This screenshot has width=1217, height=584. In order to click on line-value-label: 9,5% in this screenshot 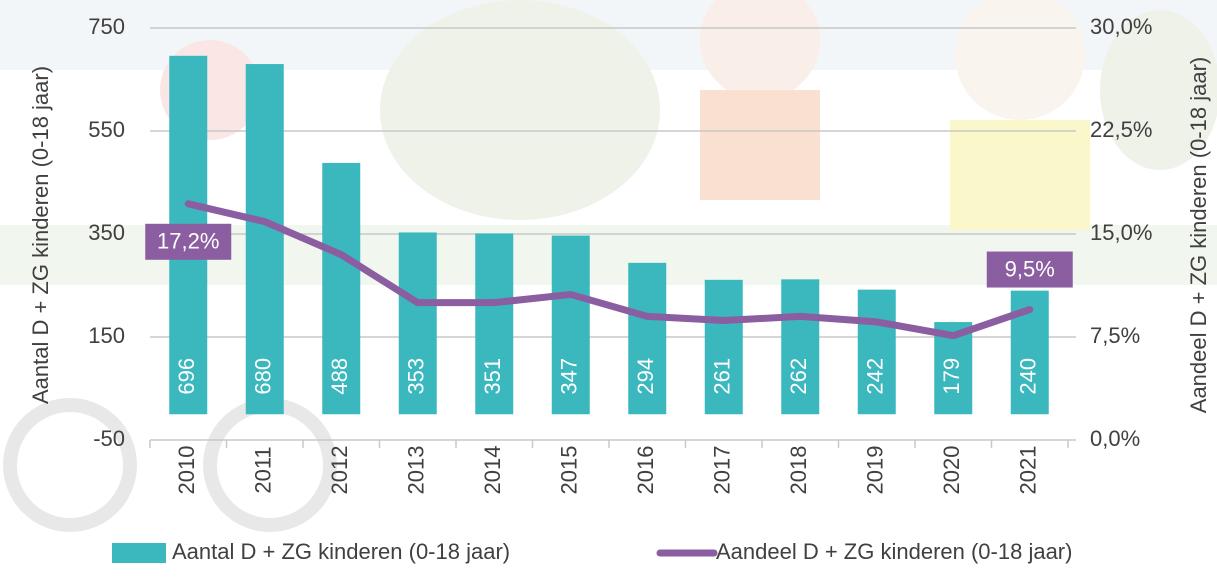, I will do `click(1029, 269)`.